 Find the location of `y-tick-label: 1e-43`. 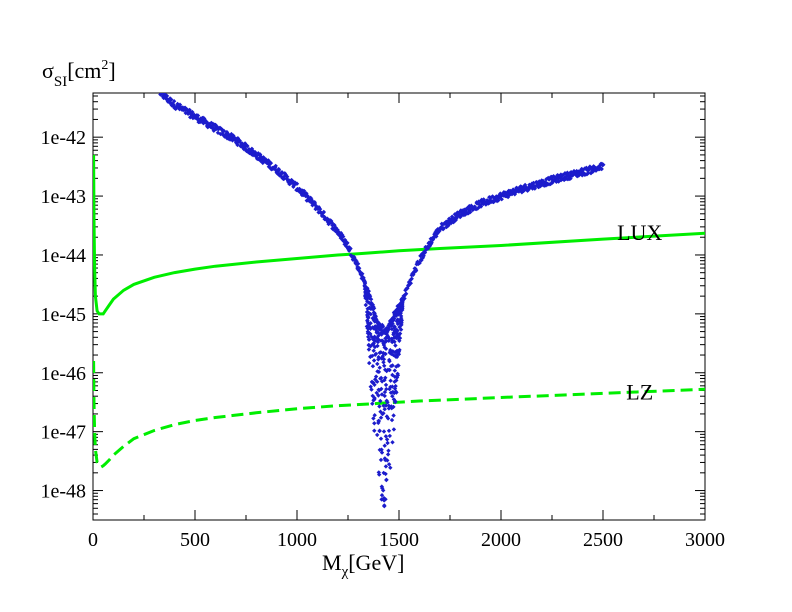

y-tick-label: 1e-43 is located at coordinates (63, 197).